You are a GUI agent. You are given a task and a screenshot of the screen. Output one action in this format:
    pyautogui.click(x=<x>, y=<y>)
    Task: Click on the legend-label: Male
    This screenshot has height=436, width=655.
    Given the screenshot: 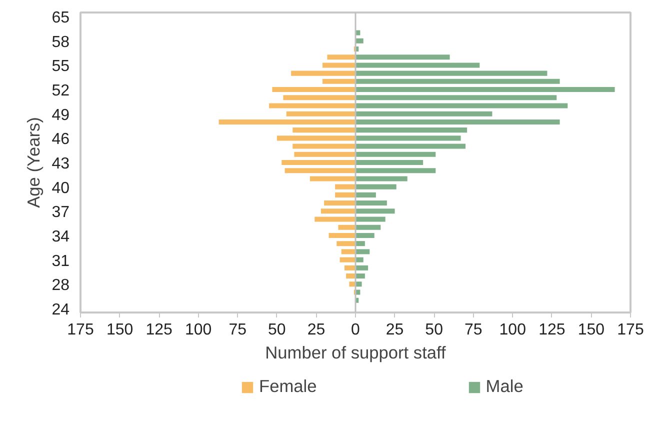 What is the action you would take?
    pyautogui.click(x=505, y=386)
    